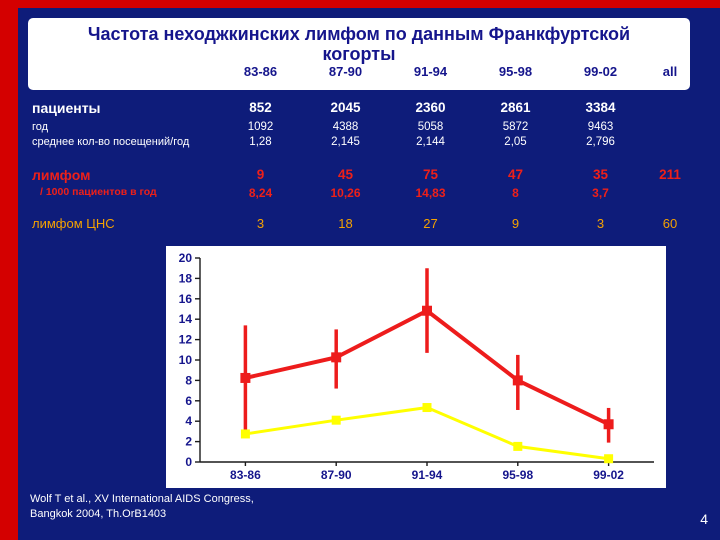  I want to click on table-cell: 852, so click(260, 107).